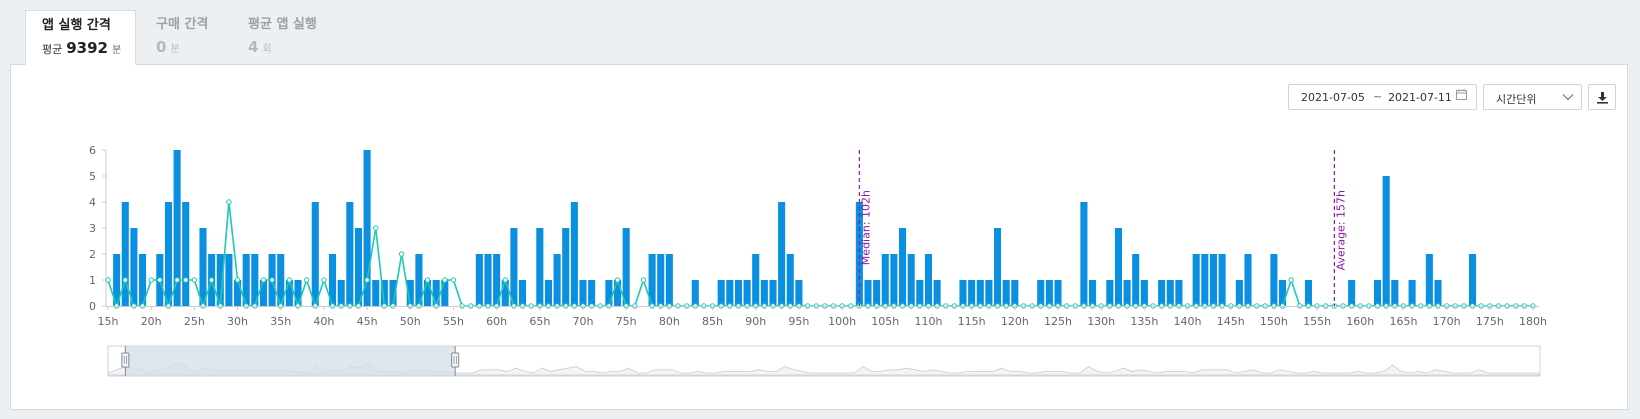  I want to click on tab-app-launch-interval: 앱 실행 간격 평균 9392 분, so click(80, 37).